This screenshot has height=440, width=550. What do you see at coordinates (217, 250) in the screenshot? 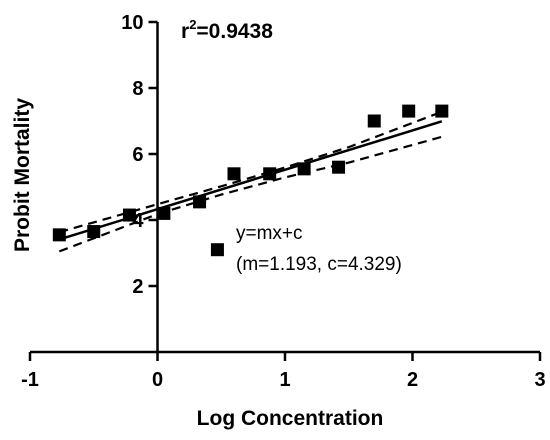
I see `equation-marker` at bounding box center [217, 250].